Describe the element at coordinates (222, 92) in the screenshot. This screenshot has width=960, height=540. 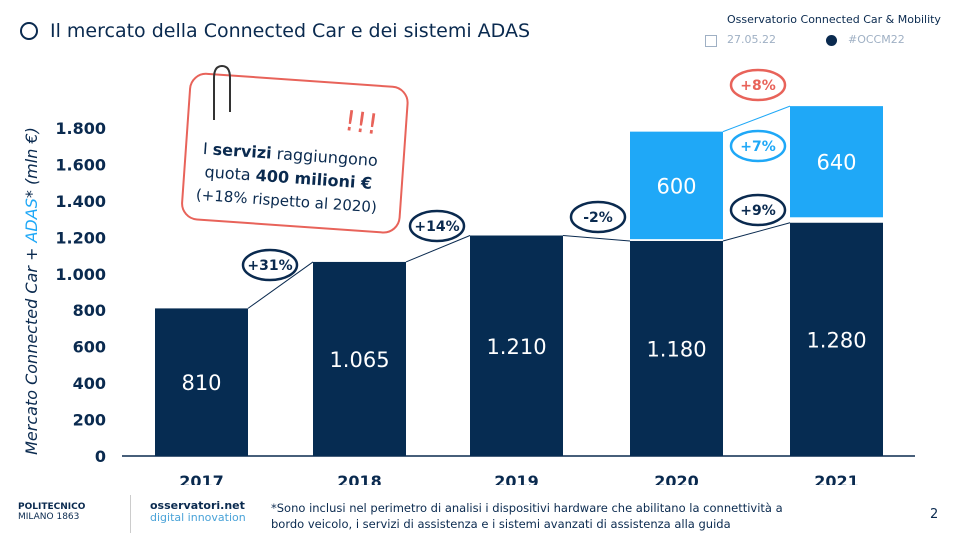
I see `paperclip-icon` at that location.